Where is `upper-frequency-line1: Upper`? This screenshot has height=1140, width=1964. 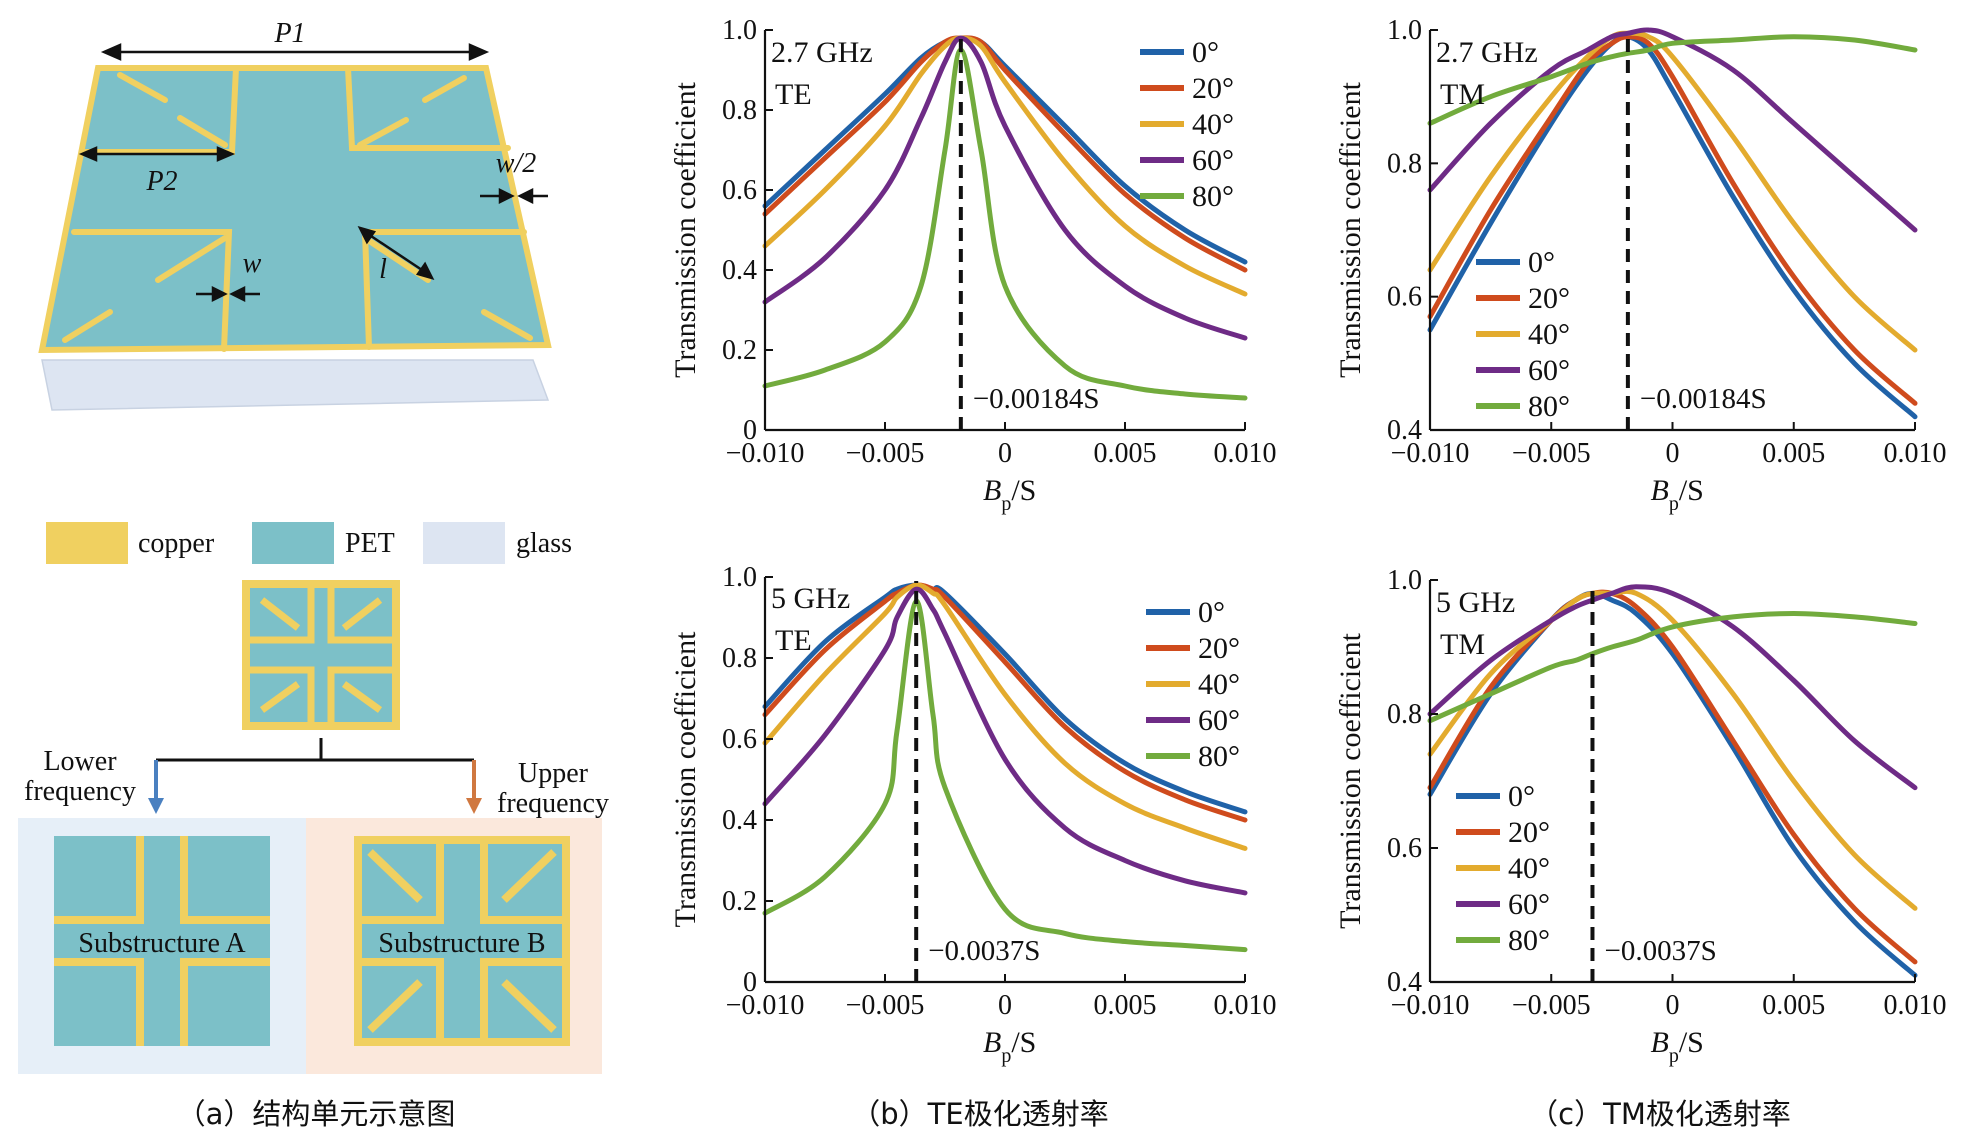 upper-frequency-line1: Upper is located at coordinates (553, 773).